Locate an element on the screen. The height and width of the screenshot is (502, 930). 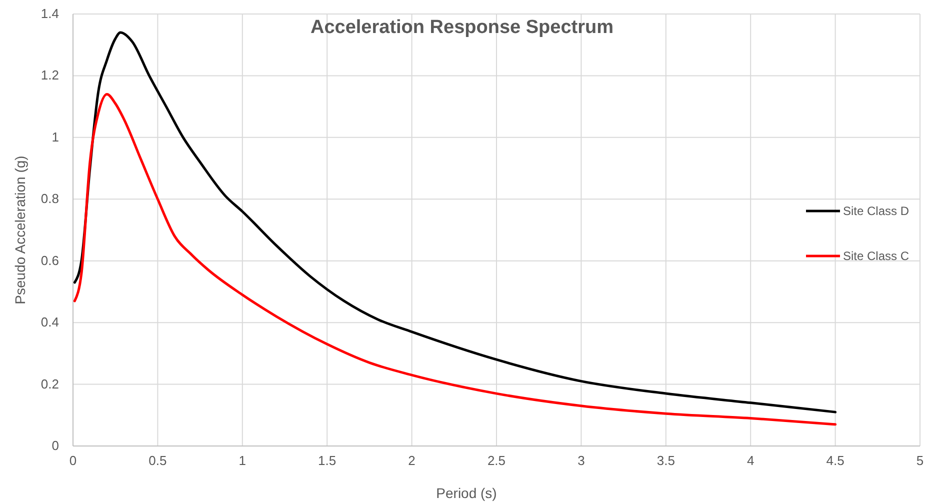
legend-label: Site Class C is located at coordinates (876, 256).